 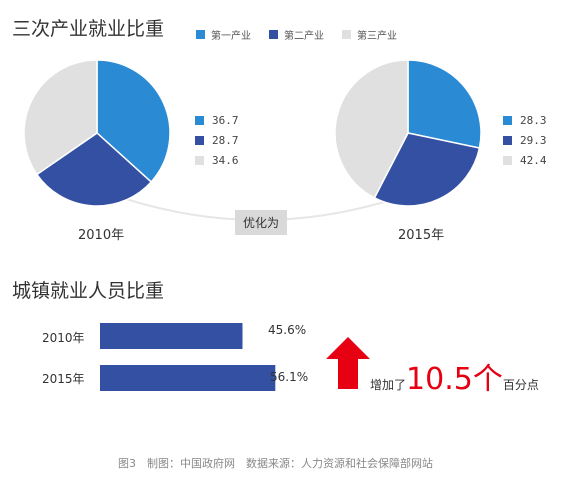 I want to click on pie-2010-slice-primary, so click(x=133, y=121).